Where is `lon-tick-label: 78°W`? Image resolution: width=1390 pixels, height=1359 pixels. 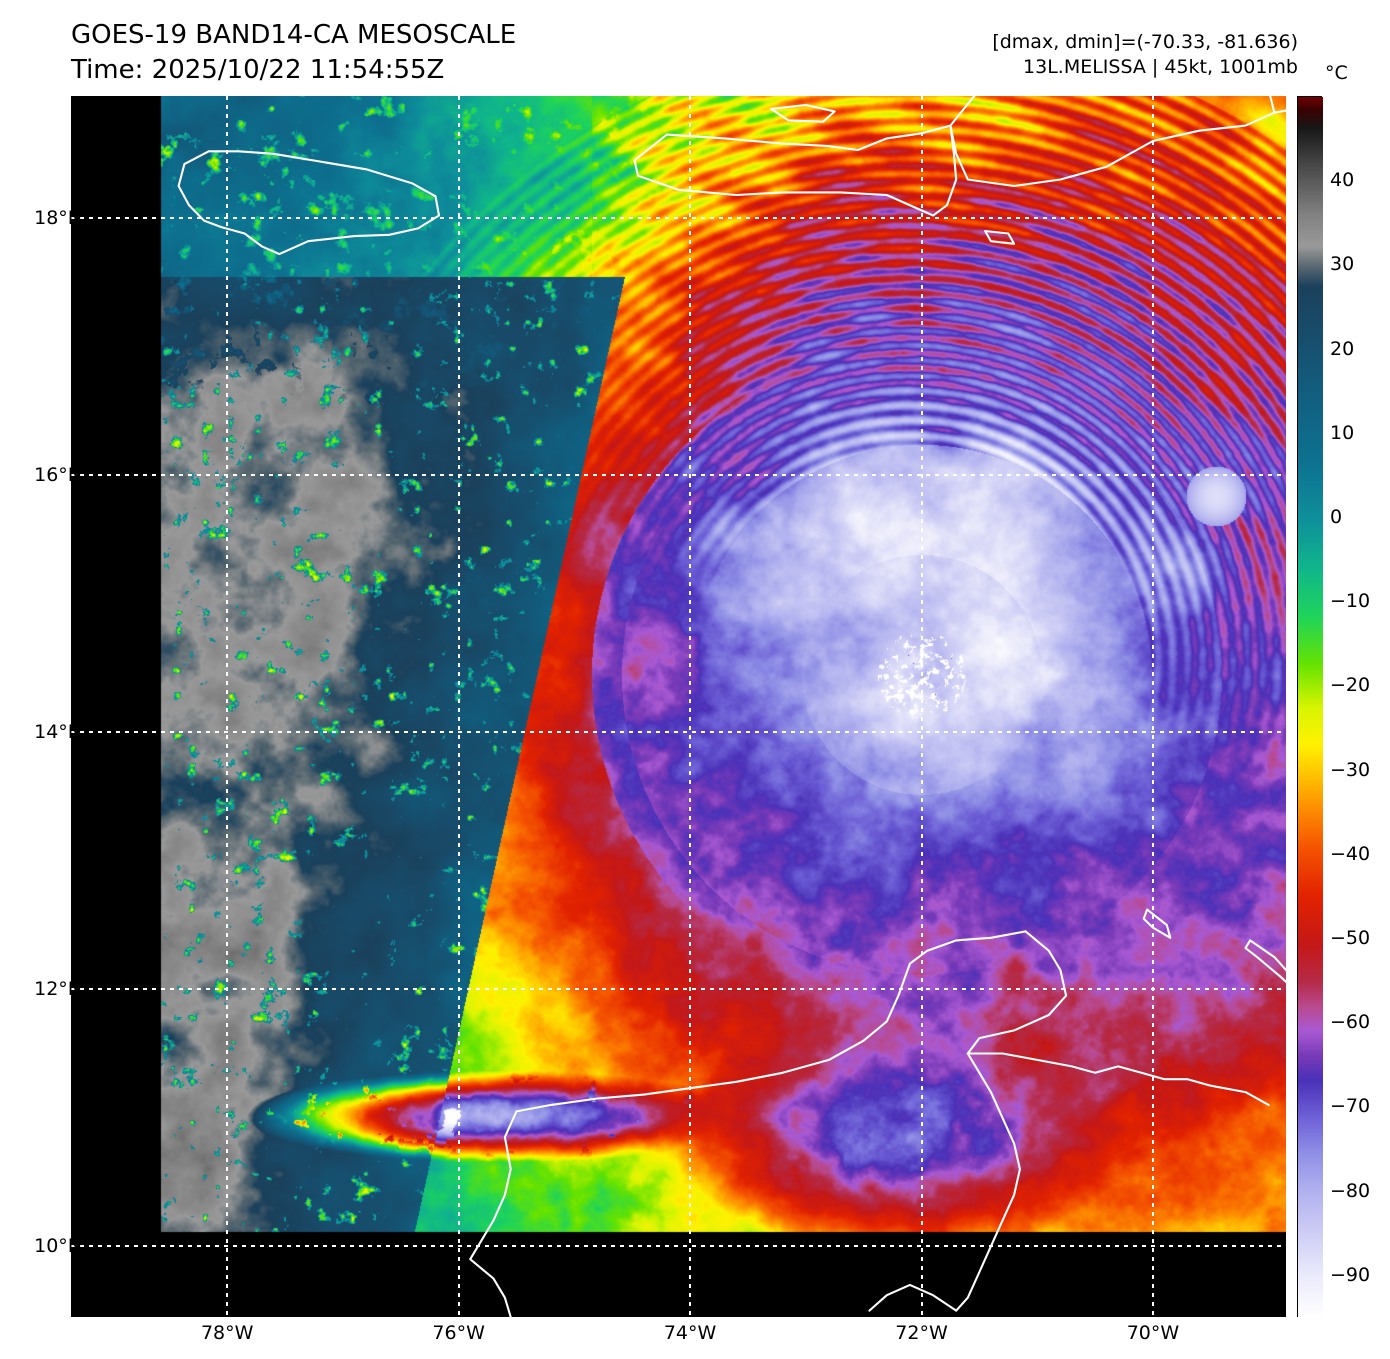 lon-tick-label: 78°W is located at coordinates (227, 1333).